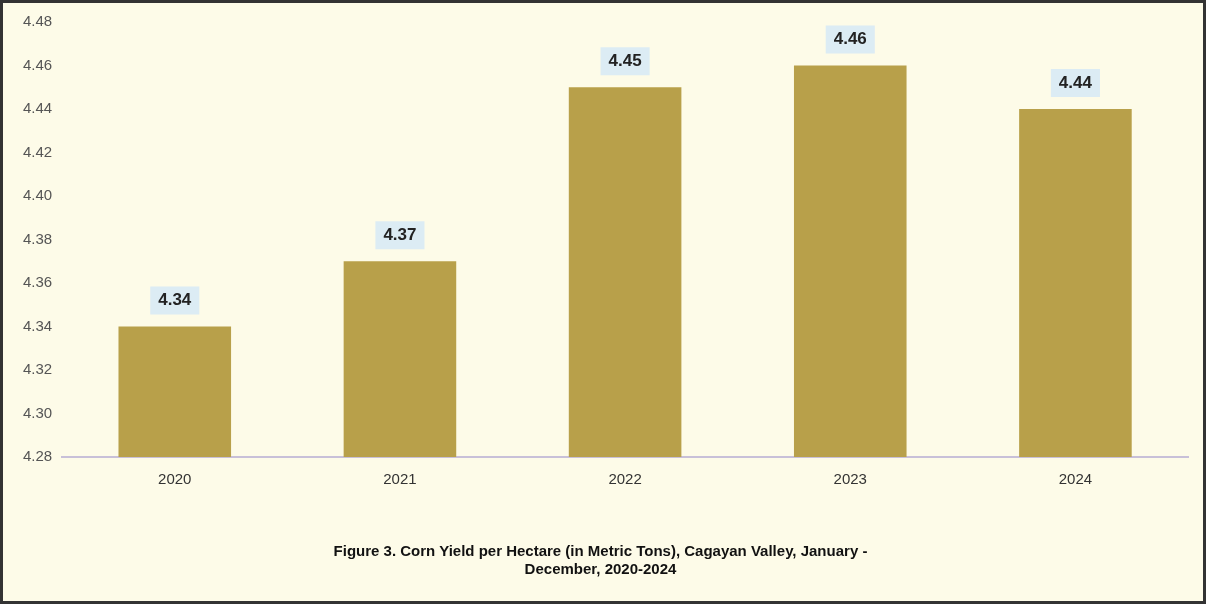 Image resolution: width=1206 pixels, height=604 pixels. What do you see at coordinates (37, 21) in the screenshot?
I see `y-tick-label: 4.48` at bounding box center [37, 21].